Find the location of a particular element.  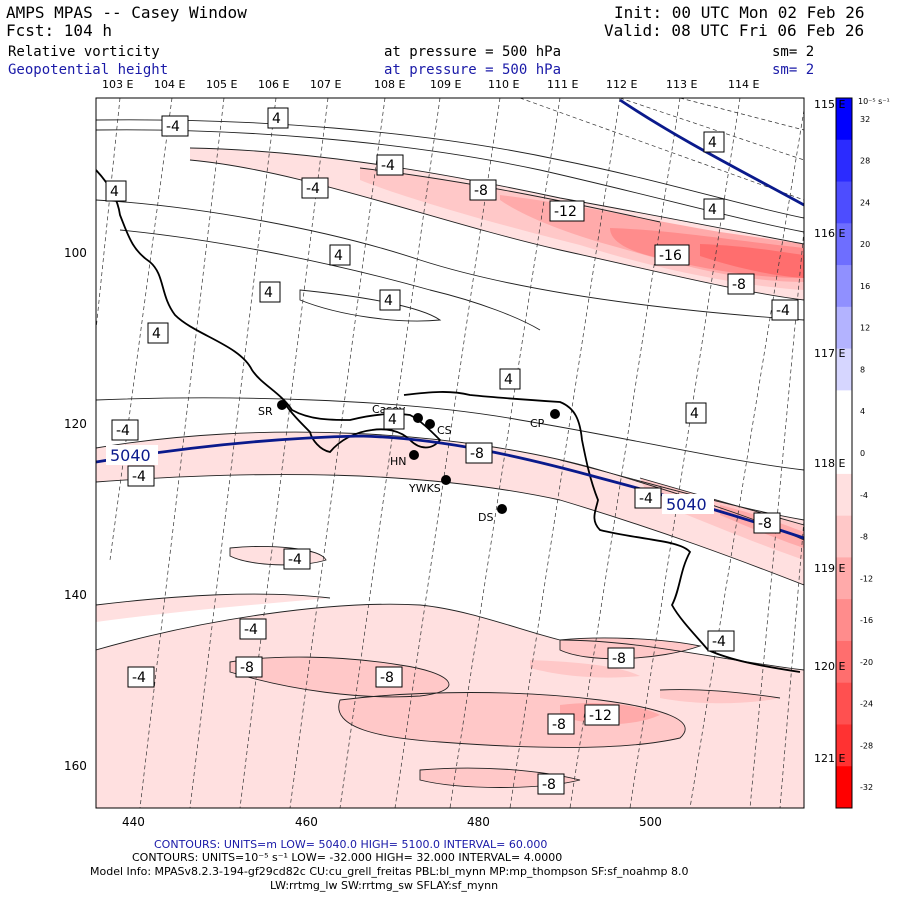

colorbar-label: -28 is located at coordinates (866, 745).